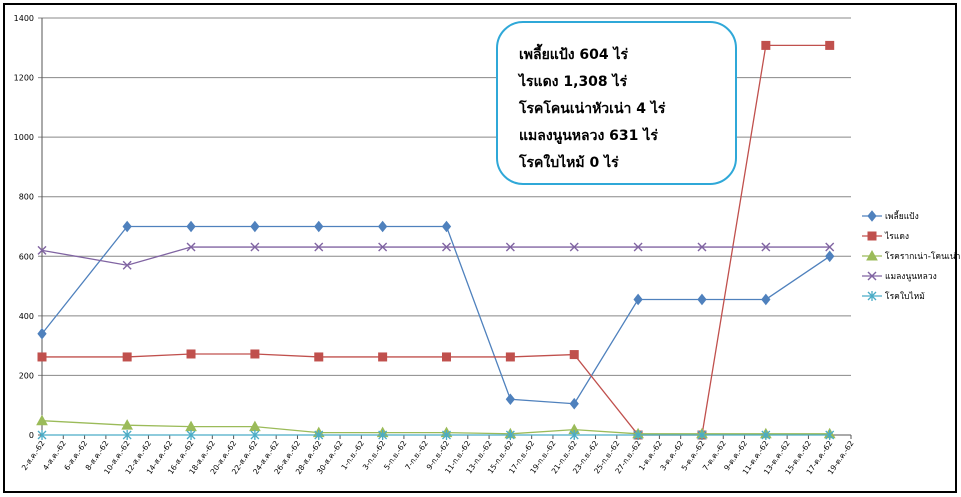 The width and height of the screenshot is (961, 497). I want to click on legend-label: ไรแดง, so click(896, 236).